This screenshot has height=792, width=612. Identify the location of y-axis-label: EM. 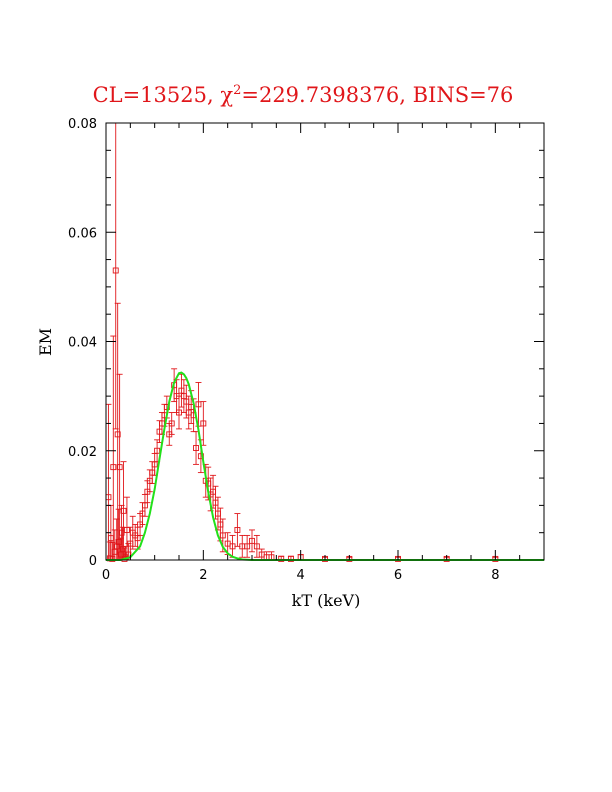
(45, 342).